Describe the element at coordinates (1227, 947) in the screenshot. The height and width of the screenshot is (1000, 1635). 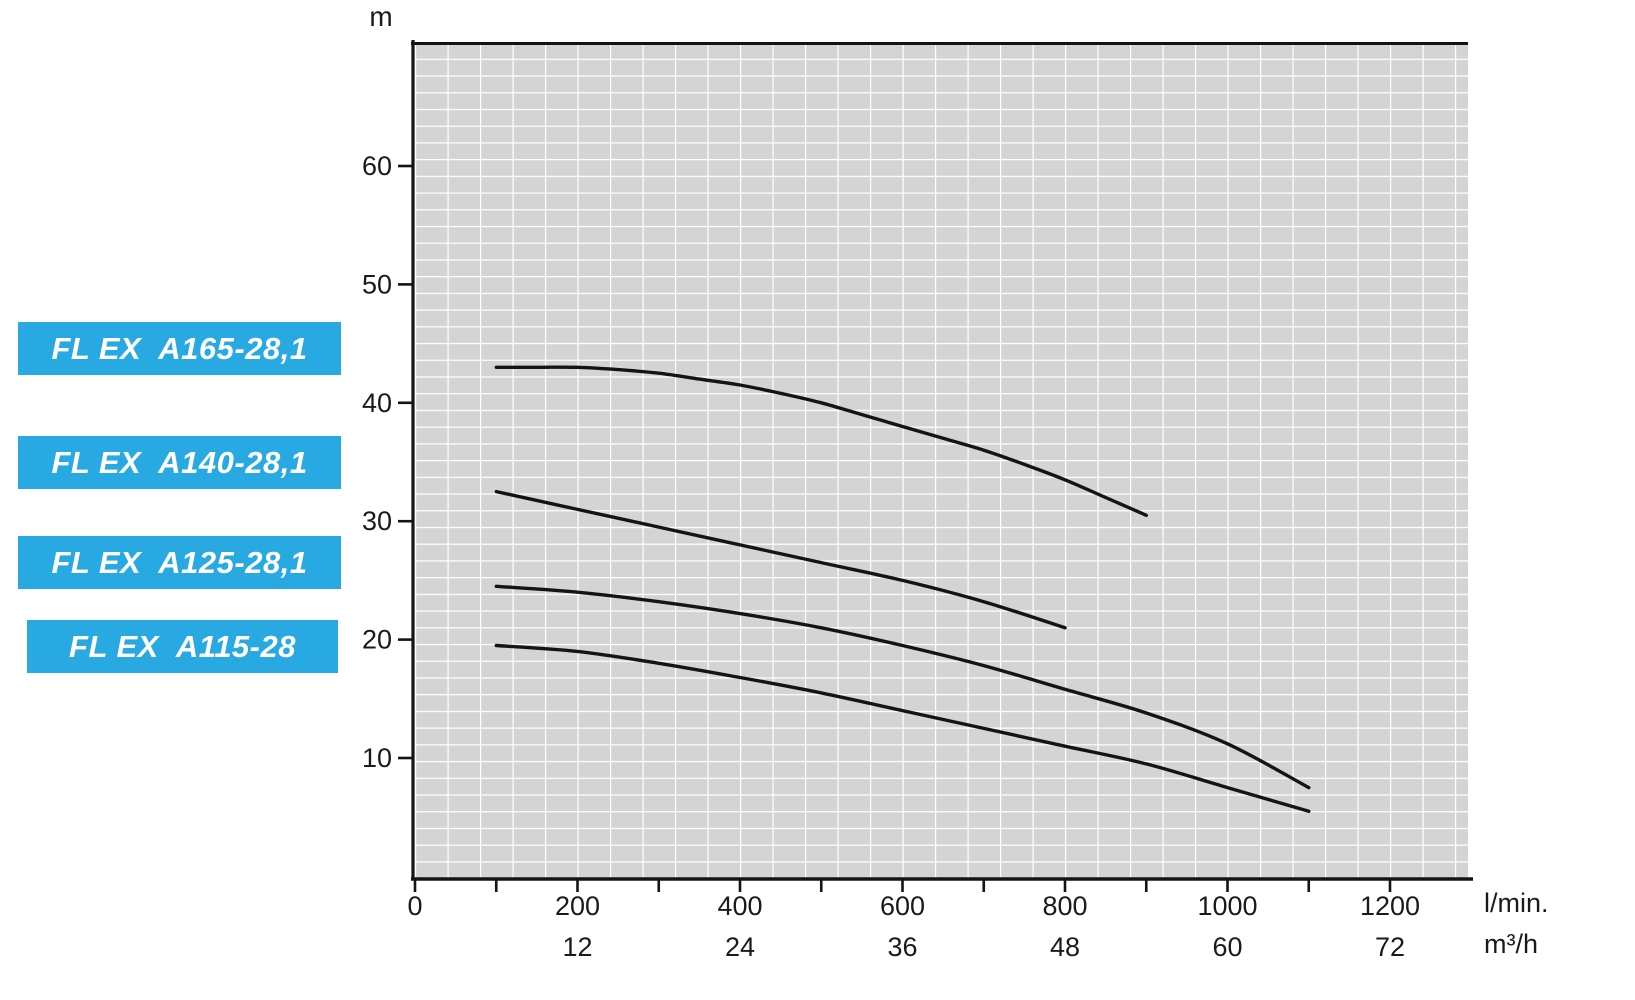
I see `x-tick-label-m3h: 60` at that location.